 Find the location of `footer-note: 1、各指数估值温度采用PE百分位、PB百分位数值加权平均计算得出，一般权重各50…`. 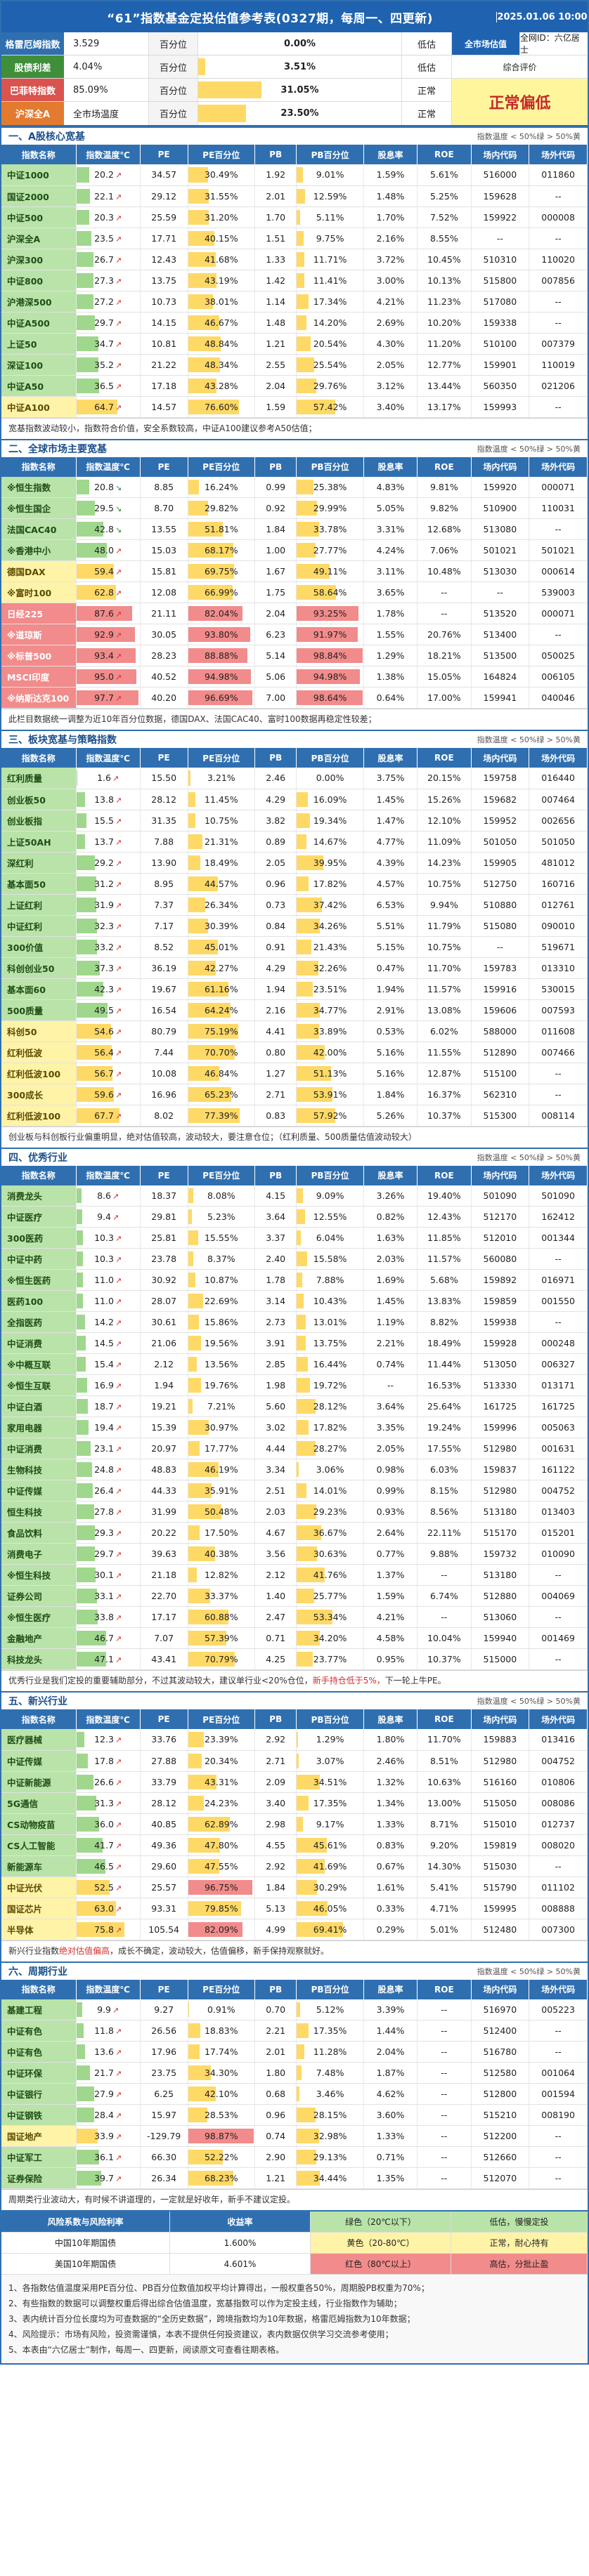

footer-note: 1、各指数估值温度采用PE百分位、PB百分位数值加权平均计算得出，一般权重各50… is located at coordinates (218, 2288).